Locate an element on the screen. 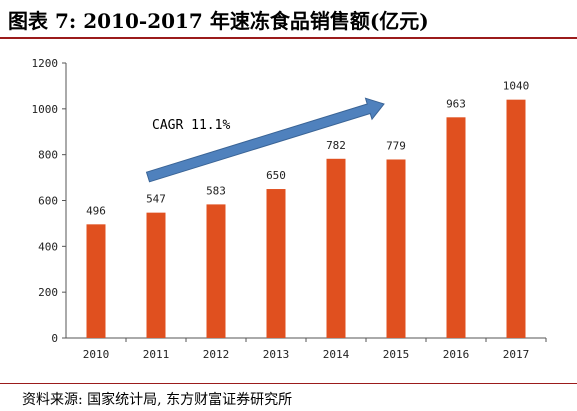 The width and height of the screenshot is (577, 411). data-label: 963 is located at coordinates (456, 103).